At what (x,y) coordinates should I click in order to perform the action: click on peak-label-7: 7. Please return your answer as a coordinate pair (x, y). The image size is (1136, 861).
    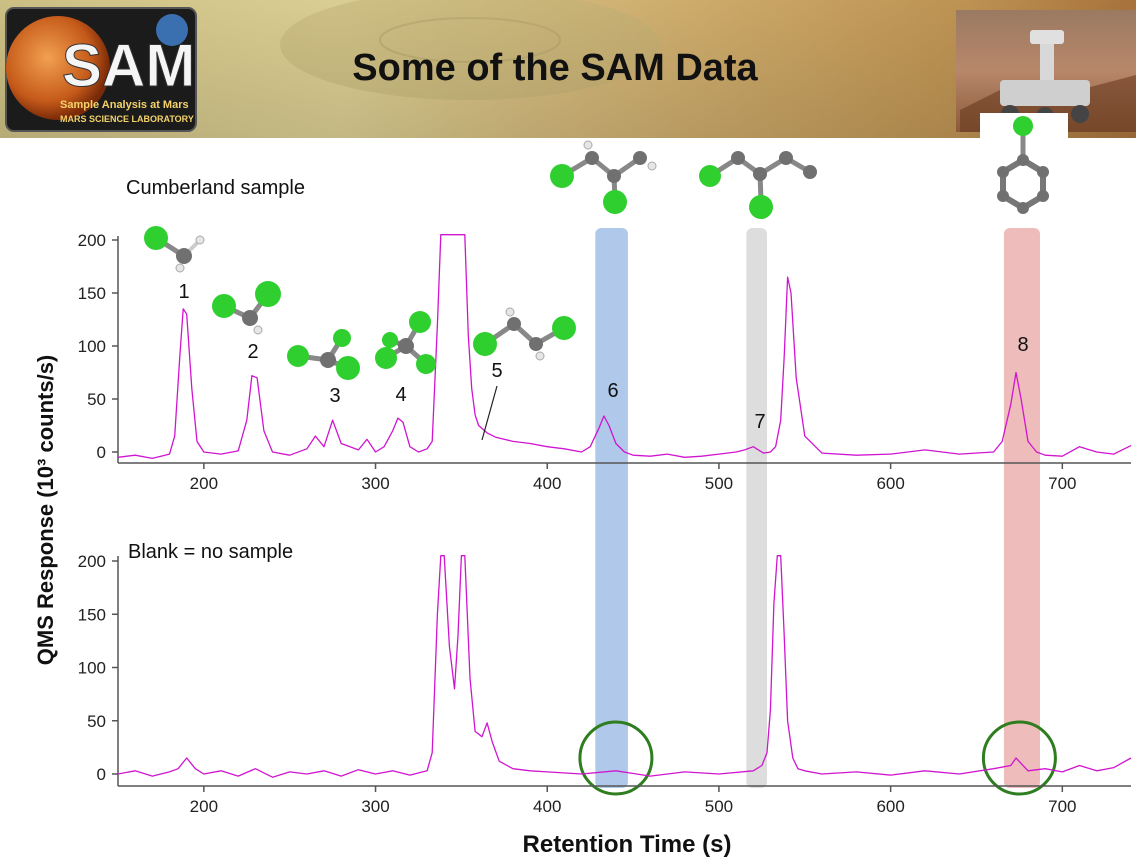
    Looking at the image, I should click on (759, 422).